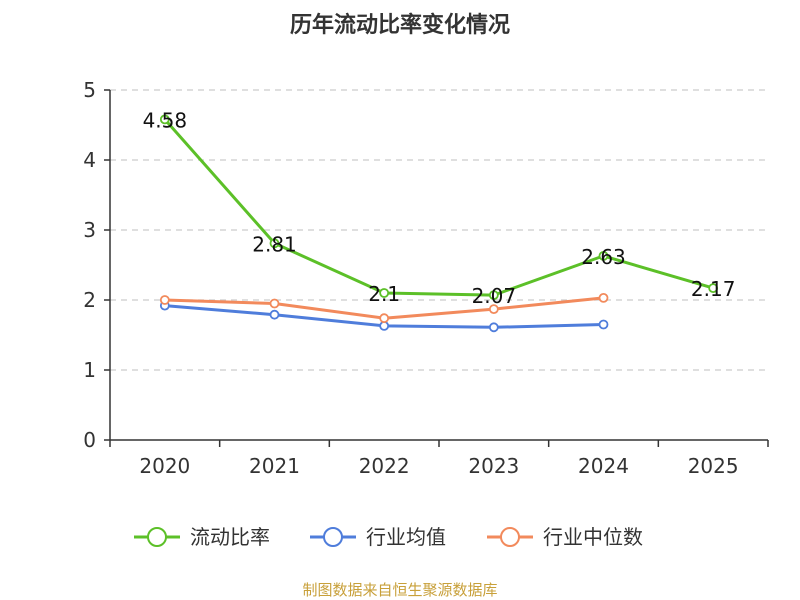 The image size is (800, 600). I want to click on data-label: 2.1, so click(384, 294).